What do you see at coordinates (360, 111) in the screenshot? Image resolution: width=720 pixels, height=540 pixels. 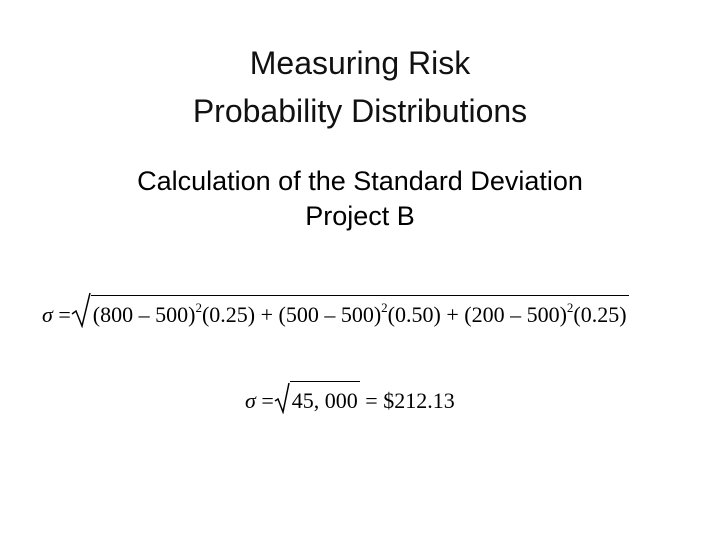 I see `title-line: Probability Distributions` at bounding box center [360, 111].